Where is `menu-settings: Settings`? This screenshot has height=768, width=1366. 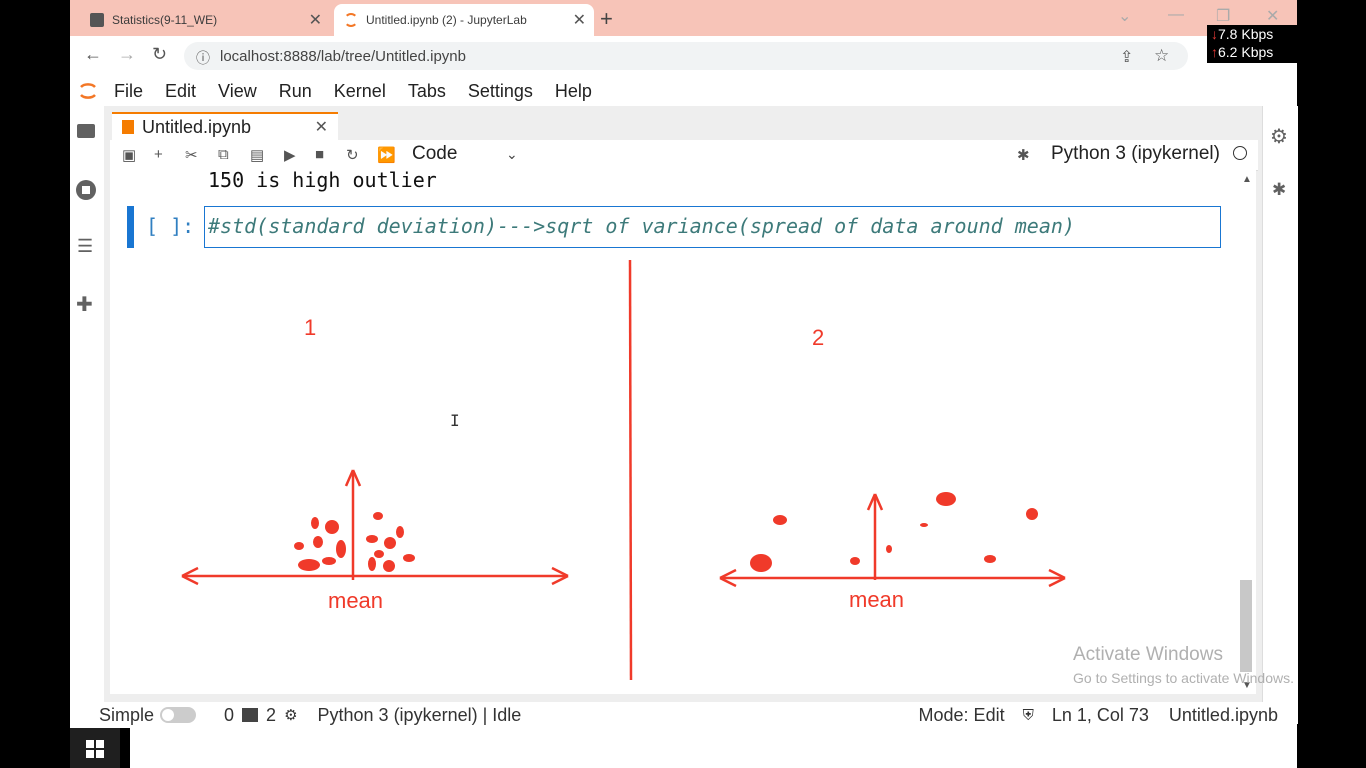 menu-settings: Settings is located at coordinates (500, 90).